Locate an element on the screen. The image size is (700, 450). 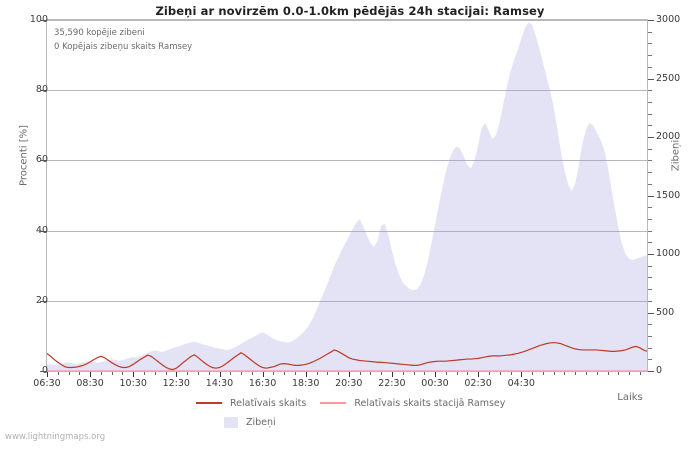
y-tick-label-left: 20 is located at coordinates (31, 300).